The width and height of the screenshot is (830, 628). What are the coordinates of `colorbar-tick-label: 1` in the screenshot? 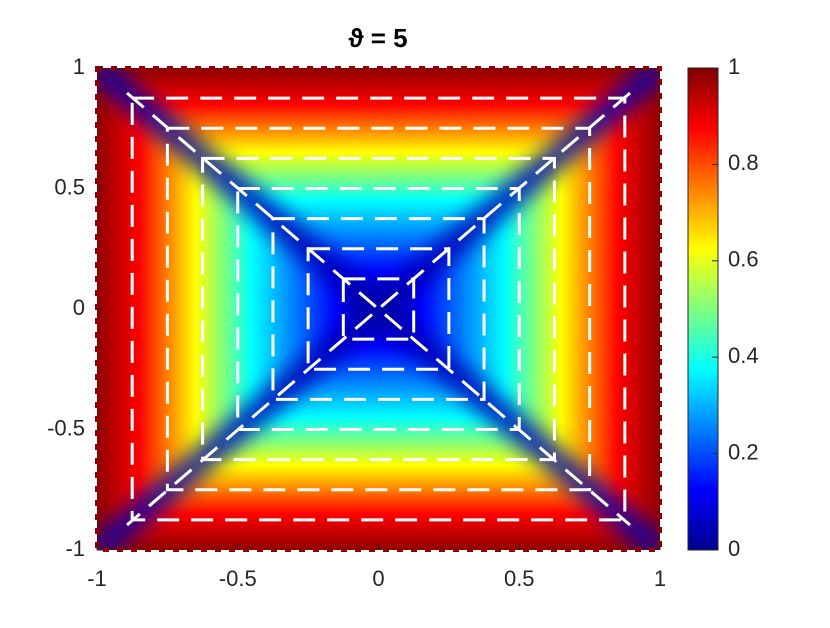 It's located at (734, 66).